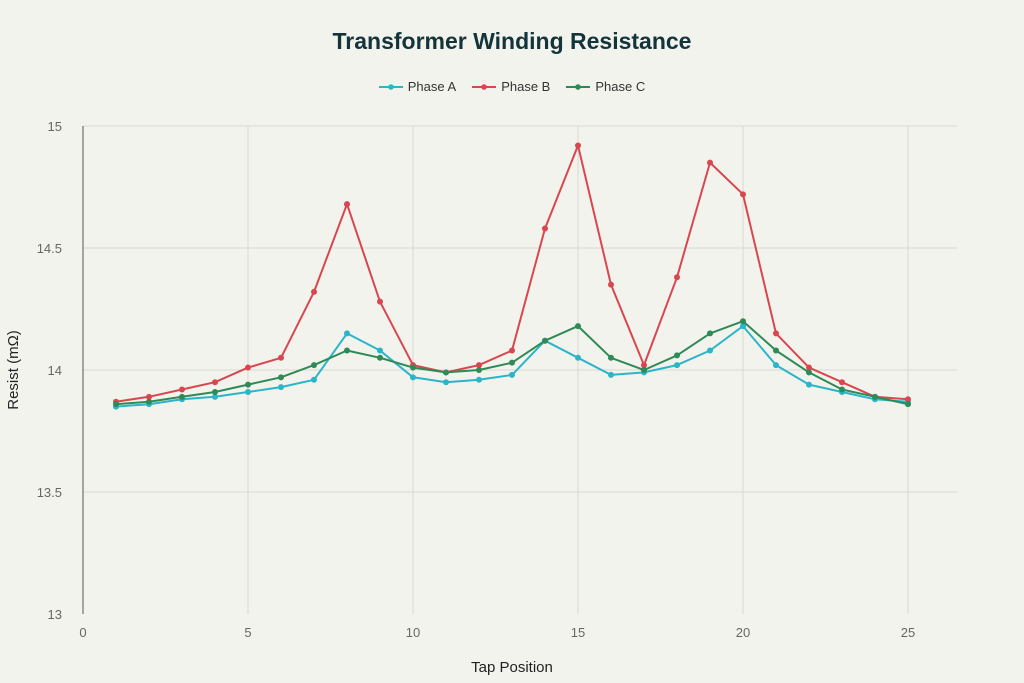 This screenshot has height=683, width=1024. I want to click on x-tick-label: 15, so click(578, 632).